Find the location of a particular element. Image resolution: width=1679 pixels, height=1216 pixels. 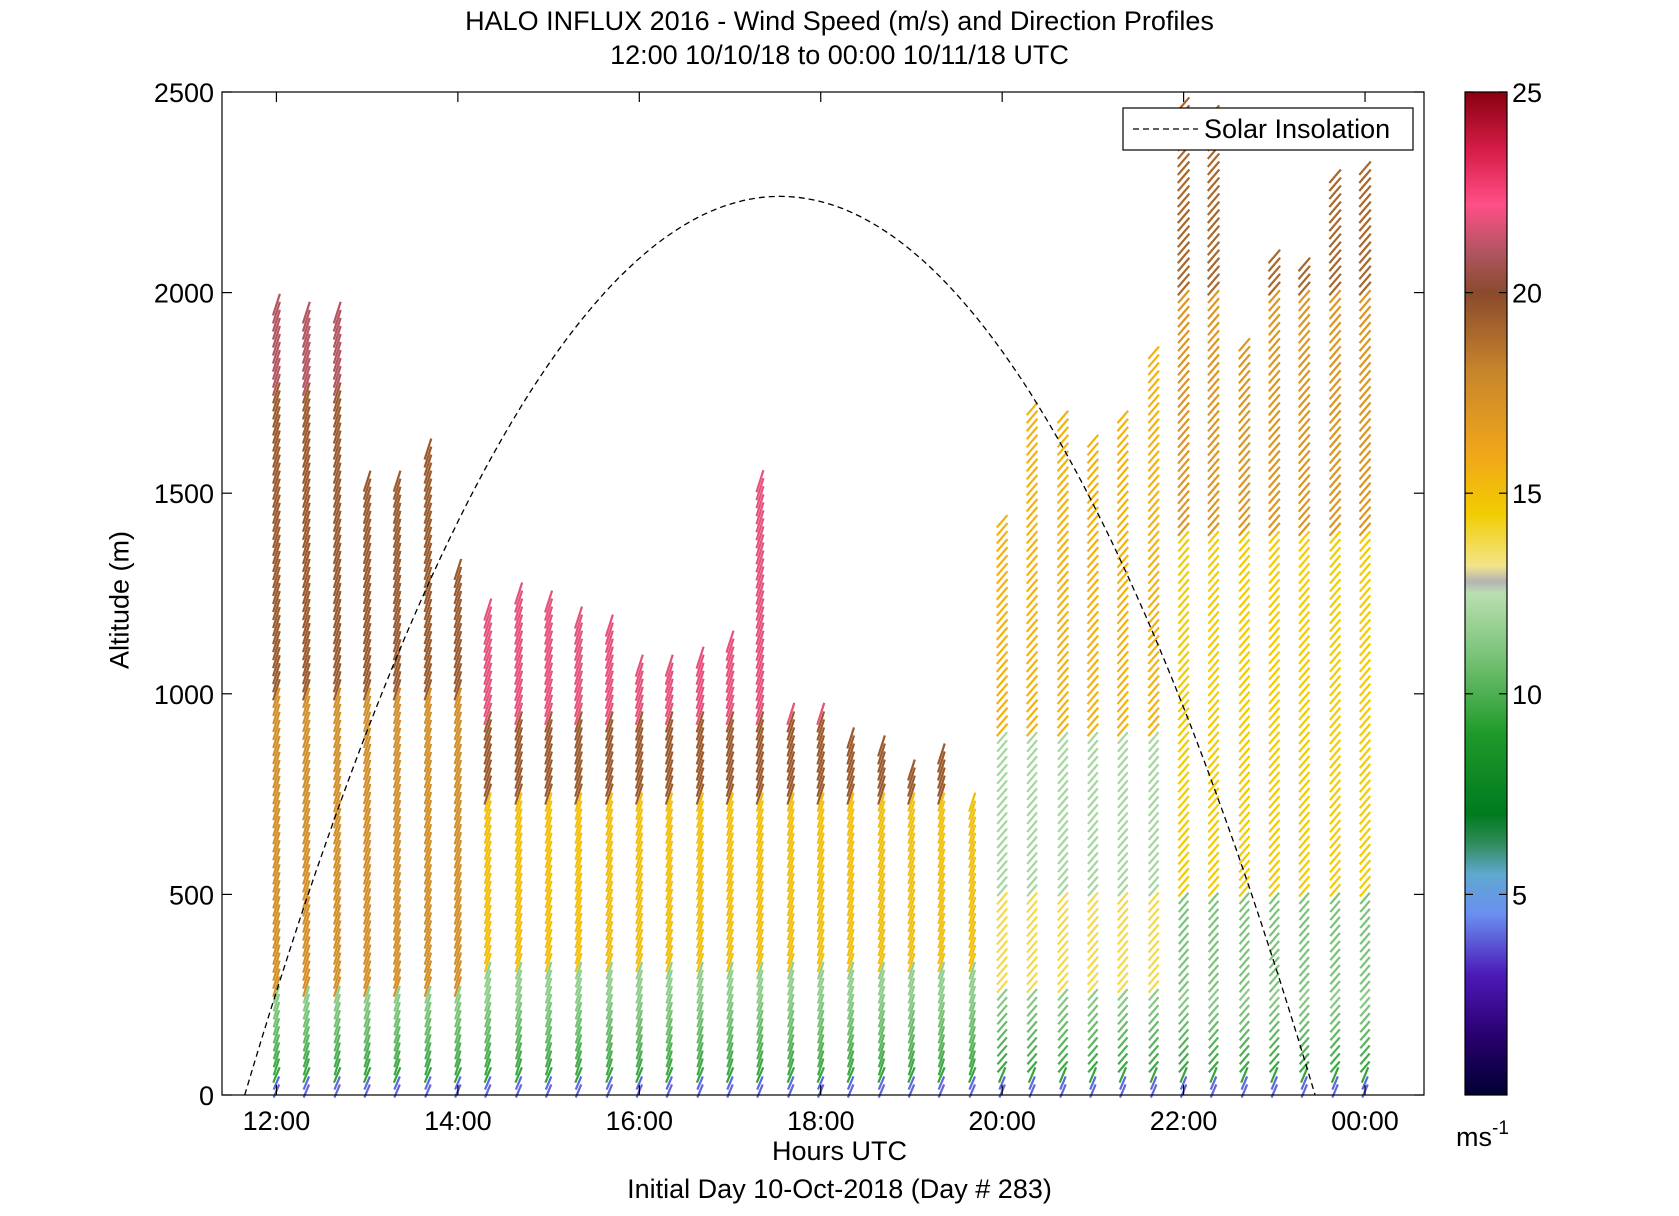

colorbar is located at coordinates (1486, 593).